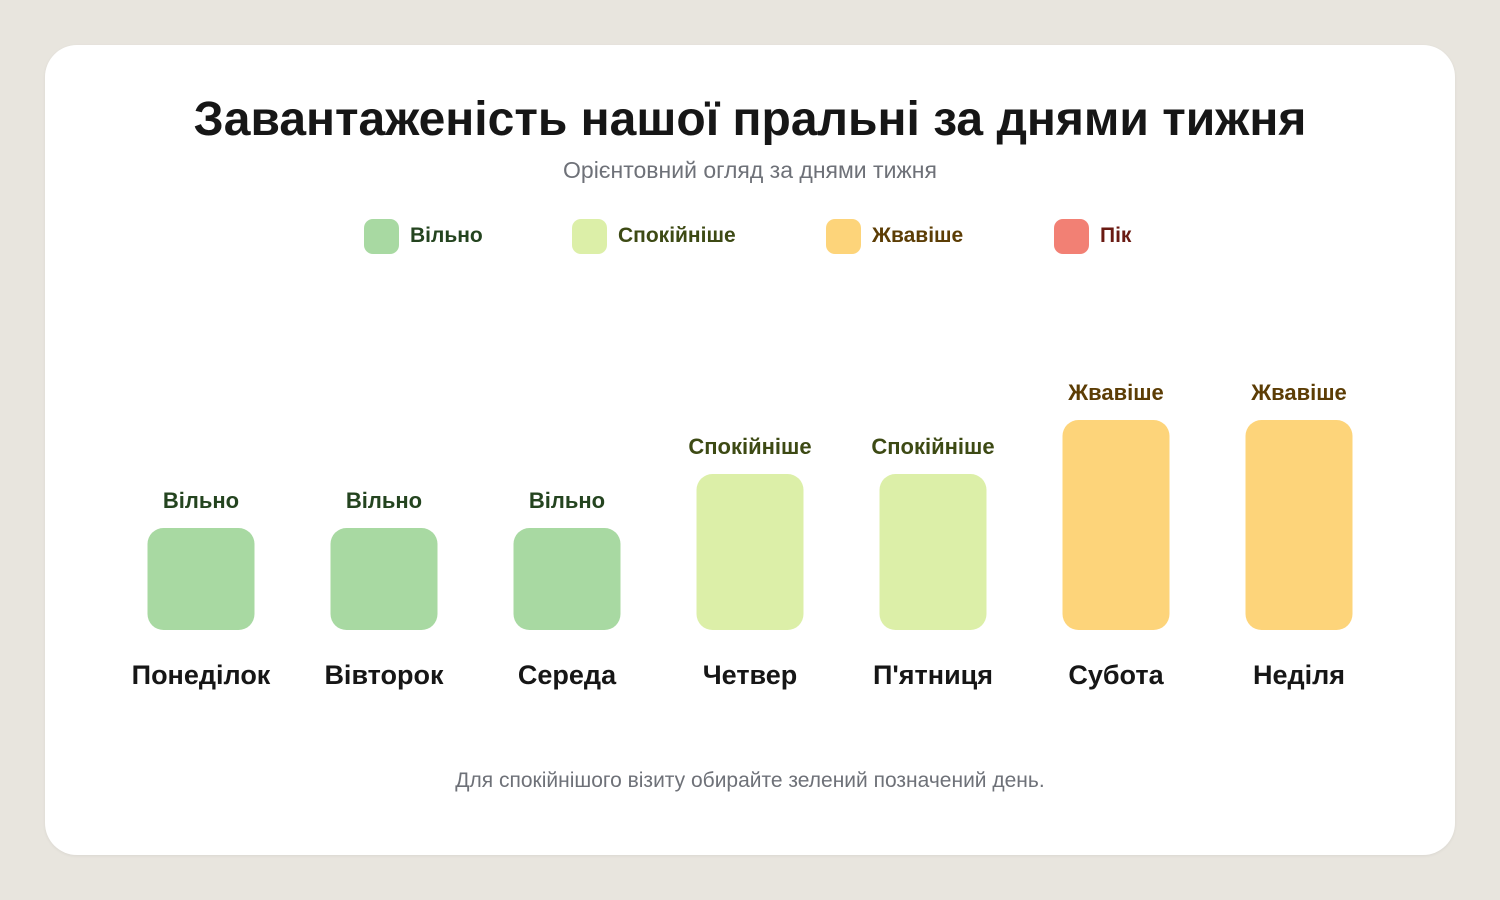  Describe the element at coordinates (201, 675) in the screenshot. I see `category-label-1: Понеділок` at that location.